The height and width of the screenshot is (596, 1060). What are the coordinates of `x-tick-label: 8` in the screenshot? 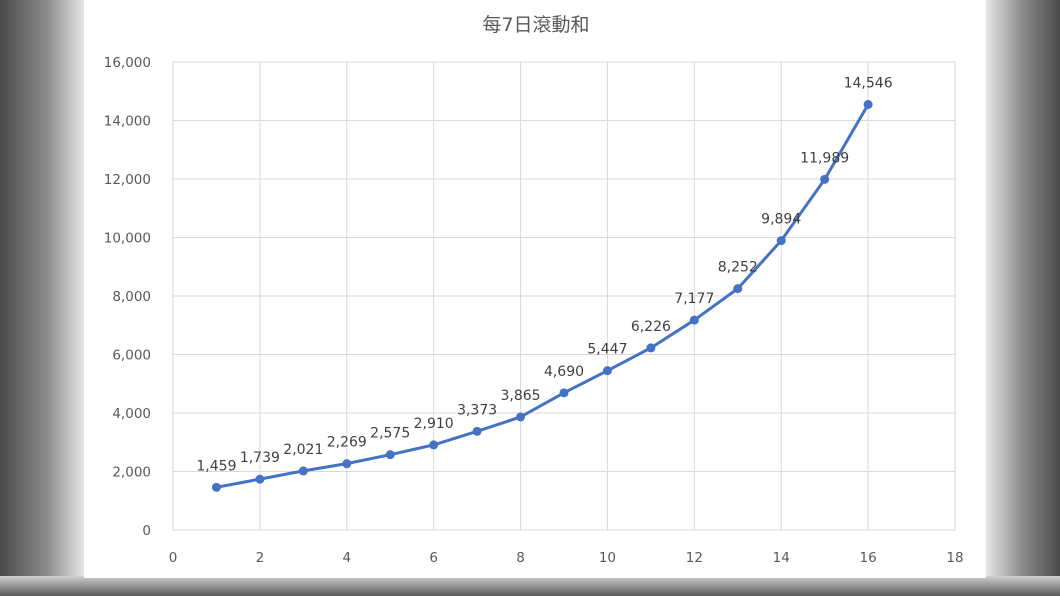 It's located at (520, 558).